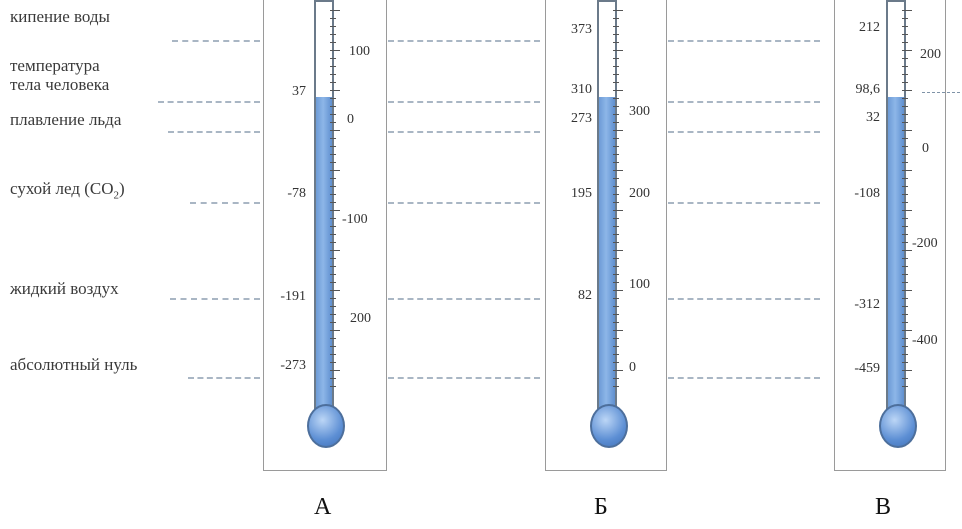 Image resolution: width=962 pixels, height=529 pixels. I want to click on label-dry-ice: сухой лед (CO2), so click(67, 192).